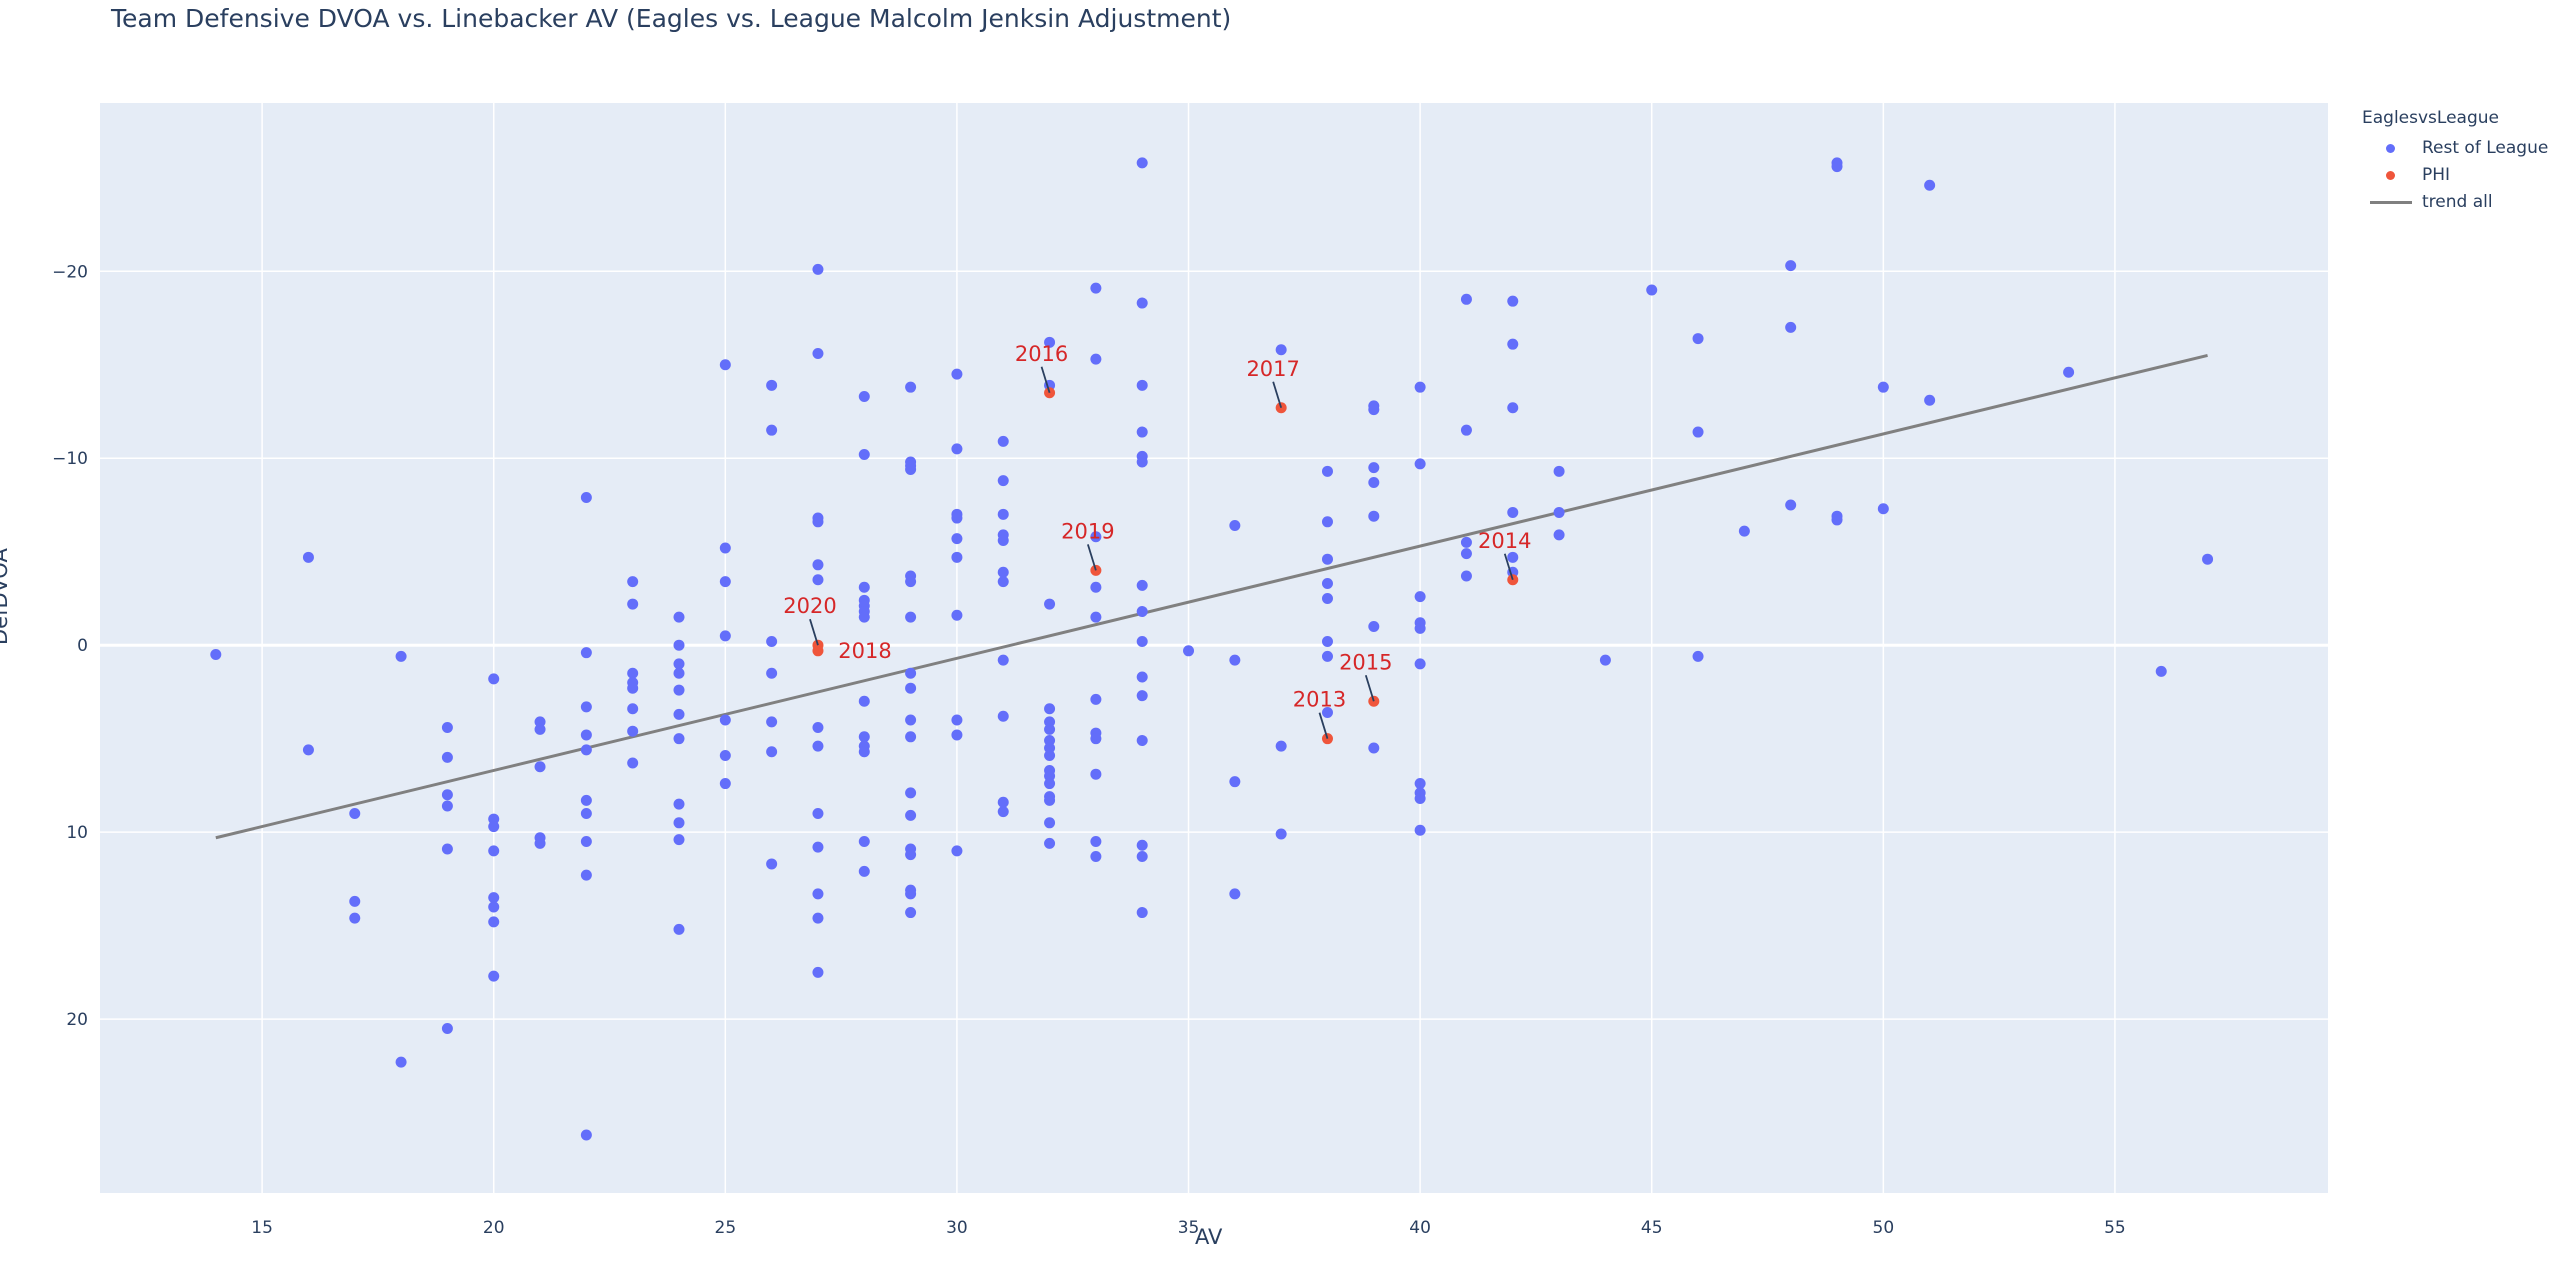 This screenshot has height=1265, width=2560. I want to click on phi-data-point, so click(818, 651).